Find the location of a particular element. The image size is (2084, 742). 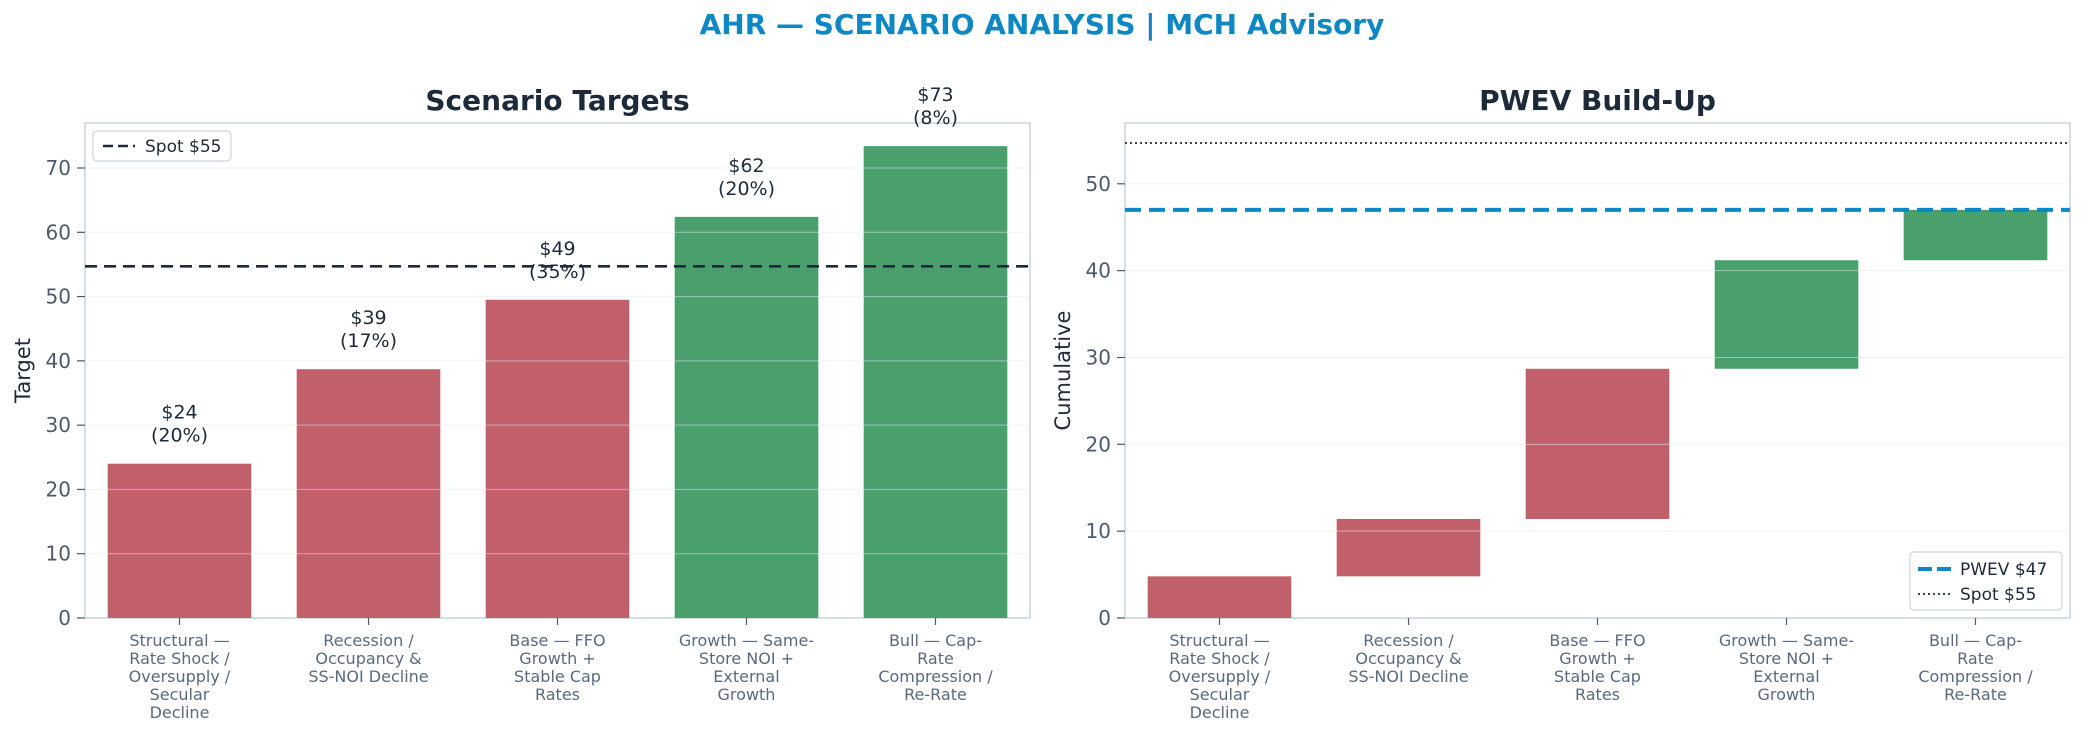

y-axis-label: Cumulative is located at coordinates (1063, 371).